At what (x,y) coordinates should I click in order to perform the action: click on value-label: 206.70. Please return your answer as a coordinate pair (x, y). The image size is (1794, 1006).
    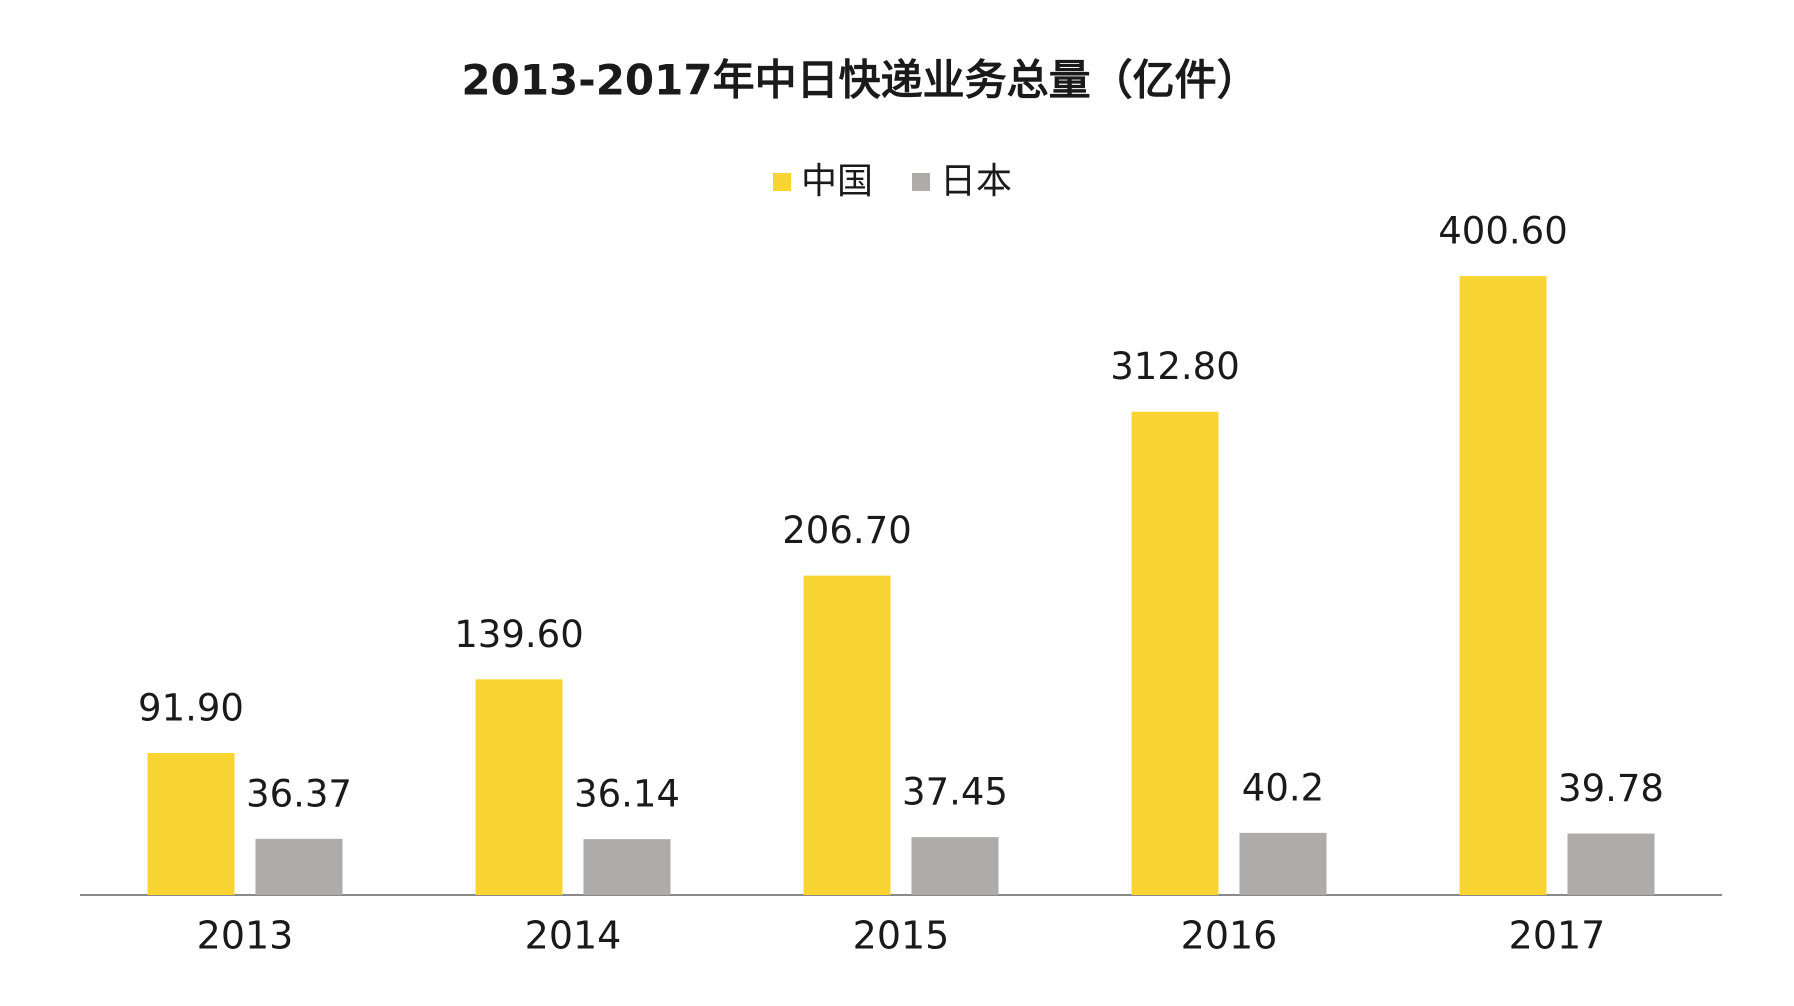
    Looking at the image, I should click on (846, 530).